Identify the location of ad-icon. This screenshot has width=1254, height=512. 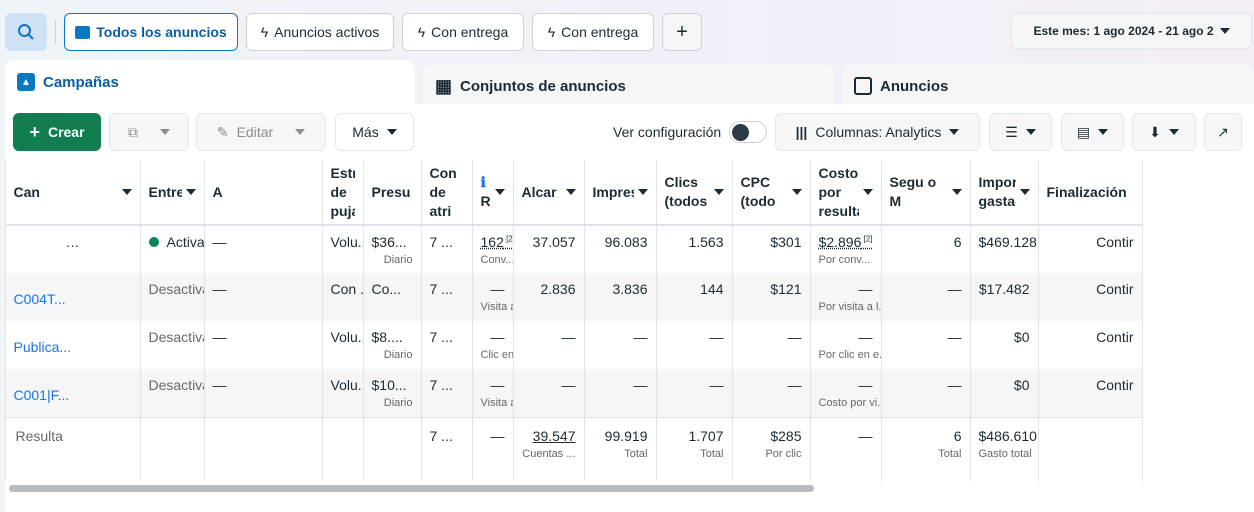
(863, 86).